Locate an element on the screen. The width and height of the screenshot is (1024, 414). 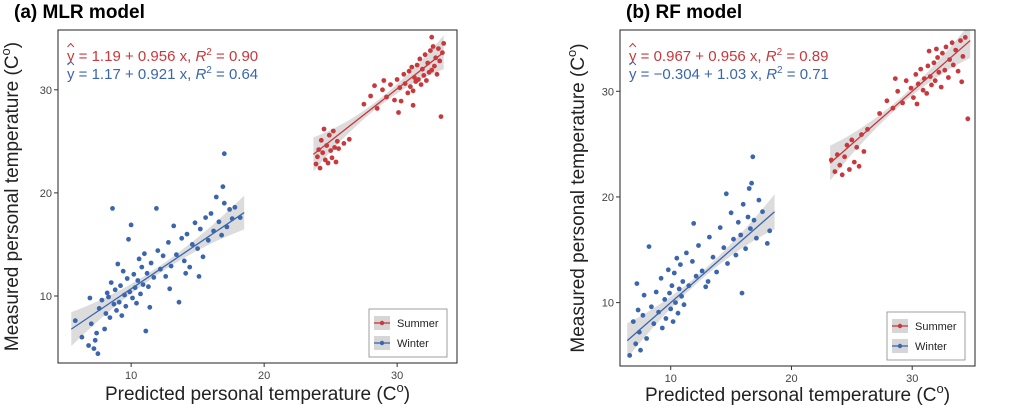
equation-winter: y = −0.304 + 1.03 x, R2 = 0.71 is located at coordinates (729, 74).